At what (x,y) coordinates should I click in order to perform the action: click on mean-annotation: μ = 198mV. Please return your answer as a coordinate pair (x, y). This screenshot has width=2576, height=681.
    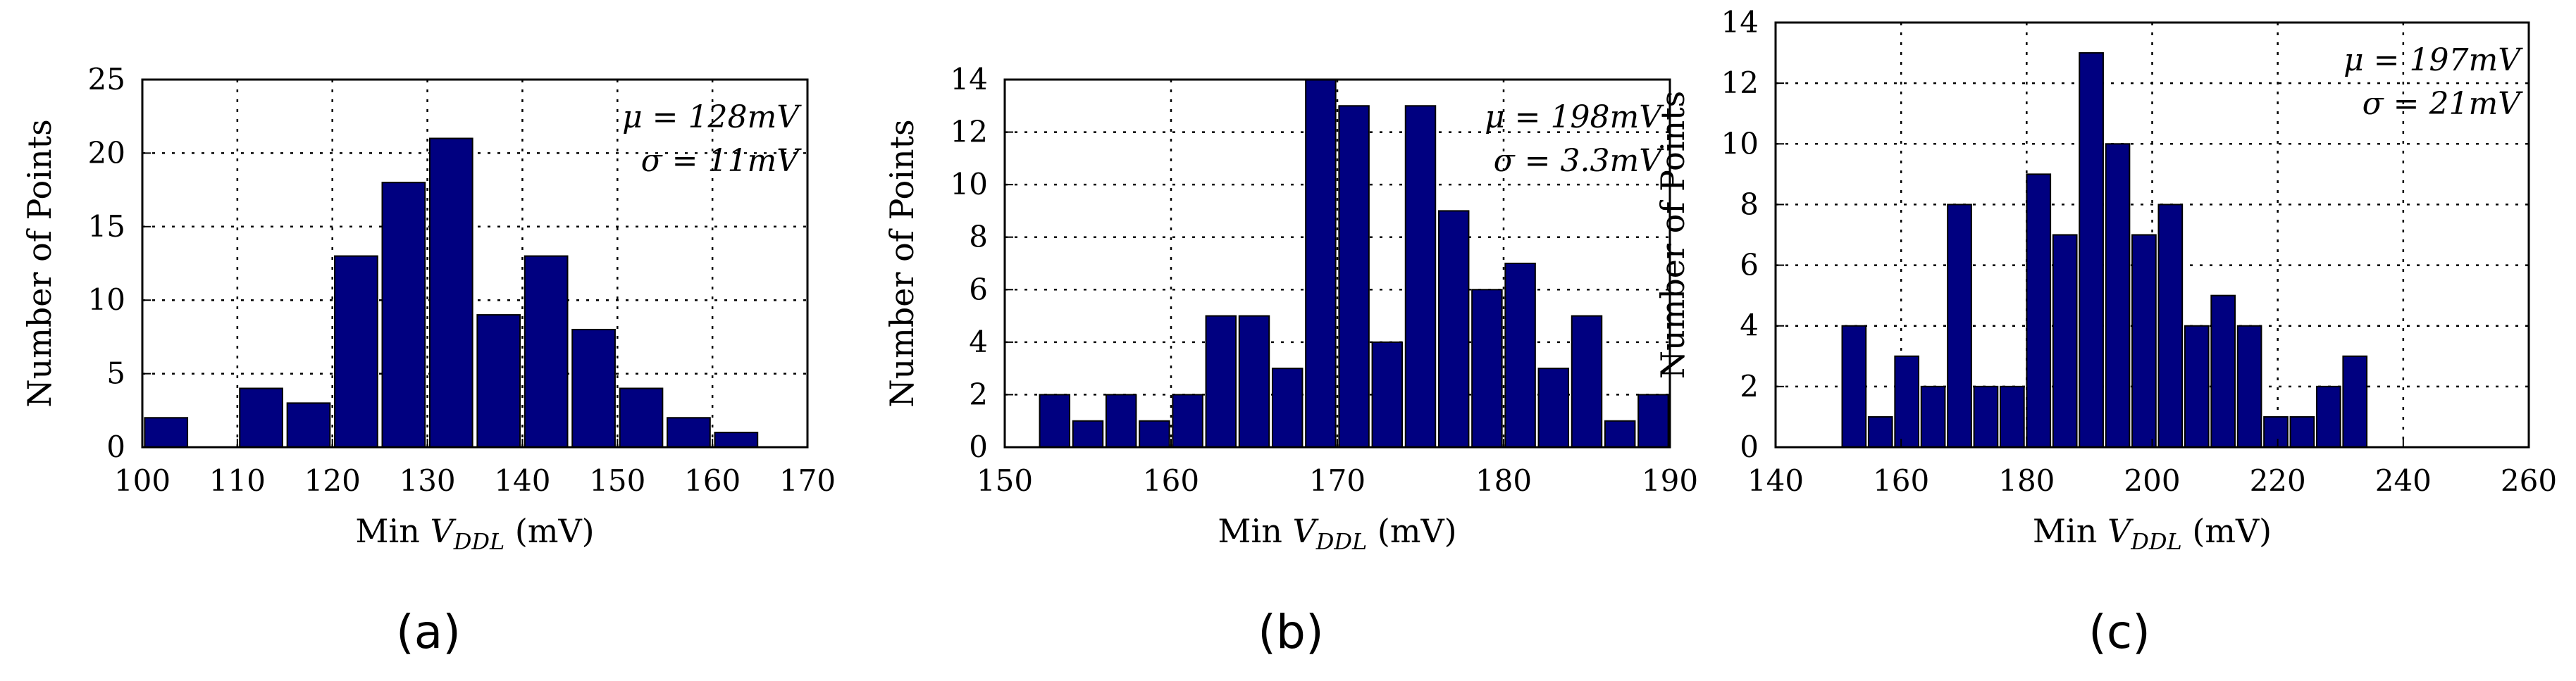
    Looking at the image, I should click on (1574, 117).